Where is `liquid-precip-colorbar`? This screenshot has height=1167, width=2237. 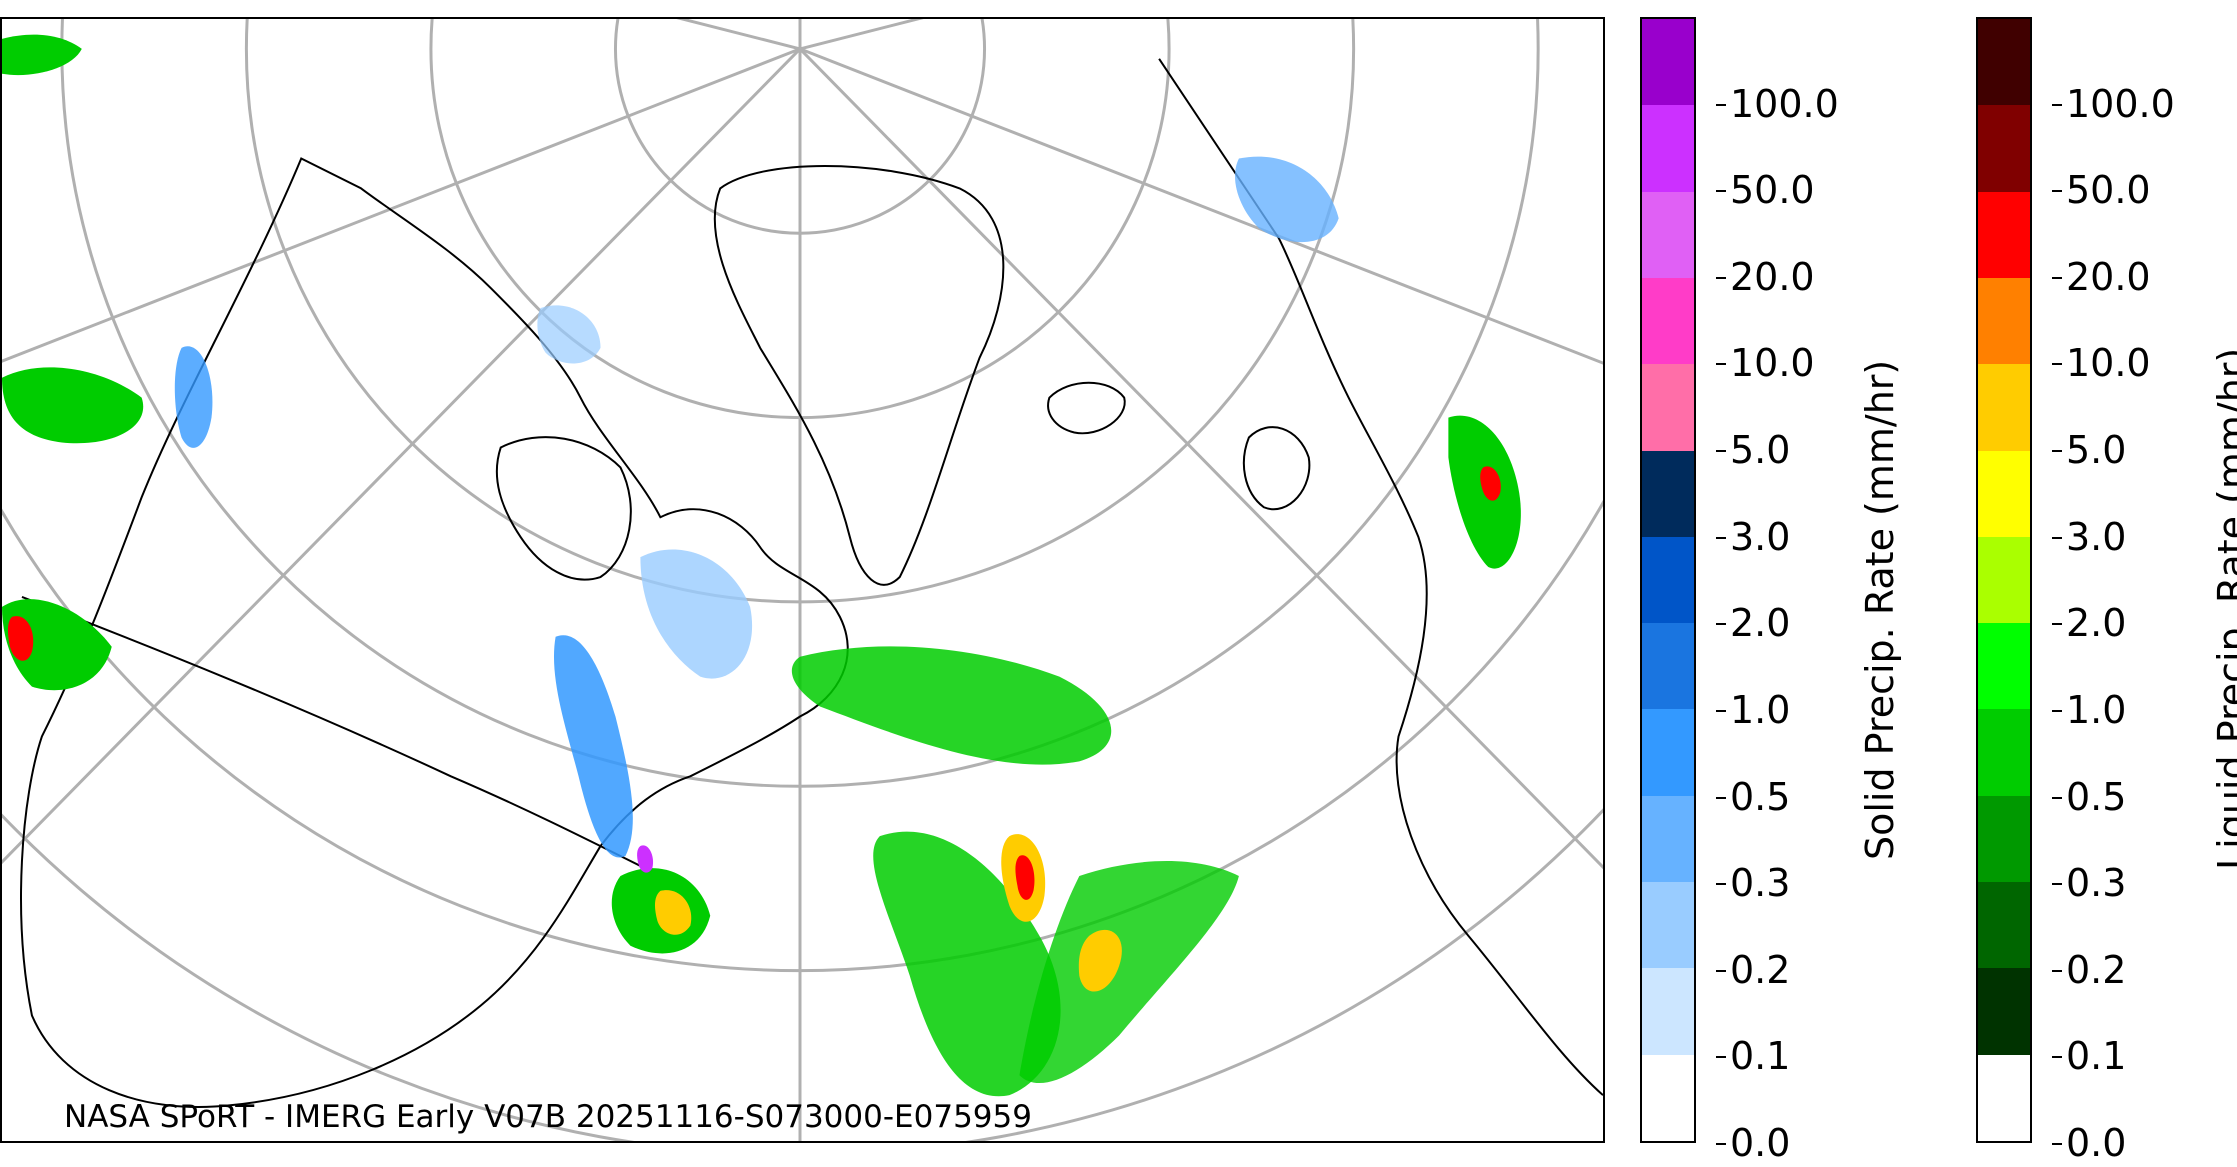 liquid-precip-colorbar is located at coordinates (2004, 580).